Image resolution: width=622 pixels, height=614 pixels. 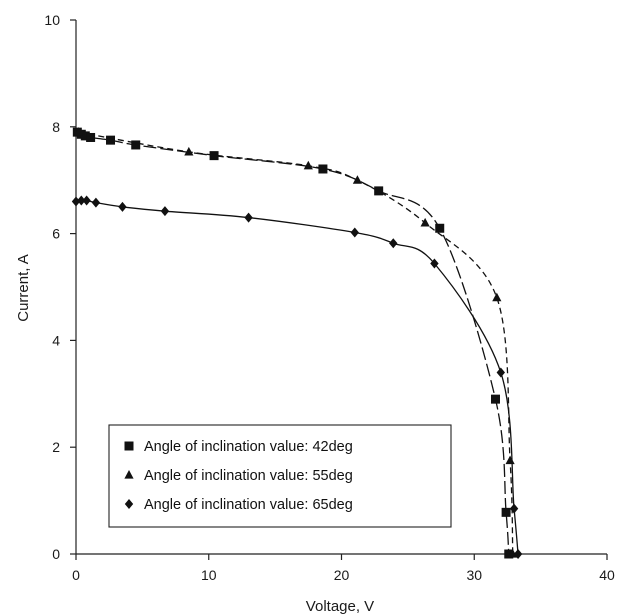 What do you see at coordinates (248, 447) in the screenshot?
I see `legend-label-1: Angle of inclination value: 42deg` at bounding box center [248, 447].